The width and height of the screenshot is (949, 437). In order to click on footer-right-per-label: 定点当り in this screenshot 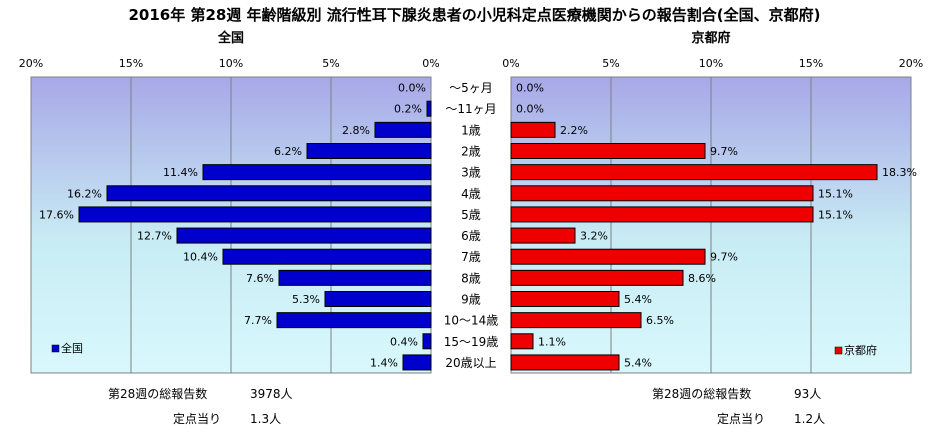, I will do `click(741, 418)`.